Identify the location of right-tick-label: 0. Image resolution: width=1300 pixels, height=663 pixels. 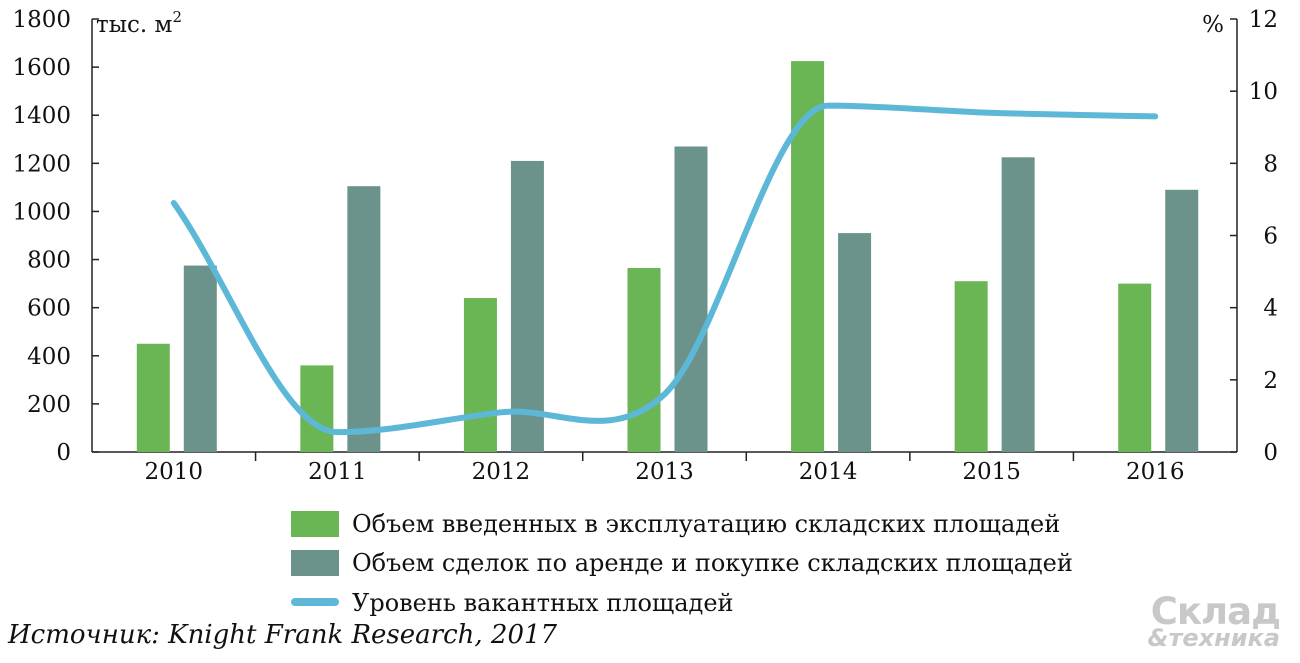
(1270, 453).